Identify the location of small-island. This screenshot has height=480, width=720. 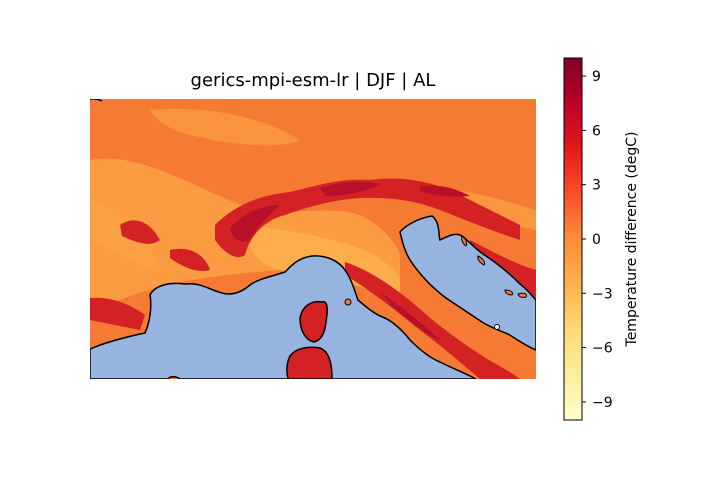
(497, 327).